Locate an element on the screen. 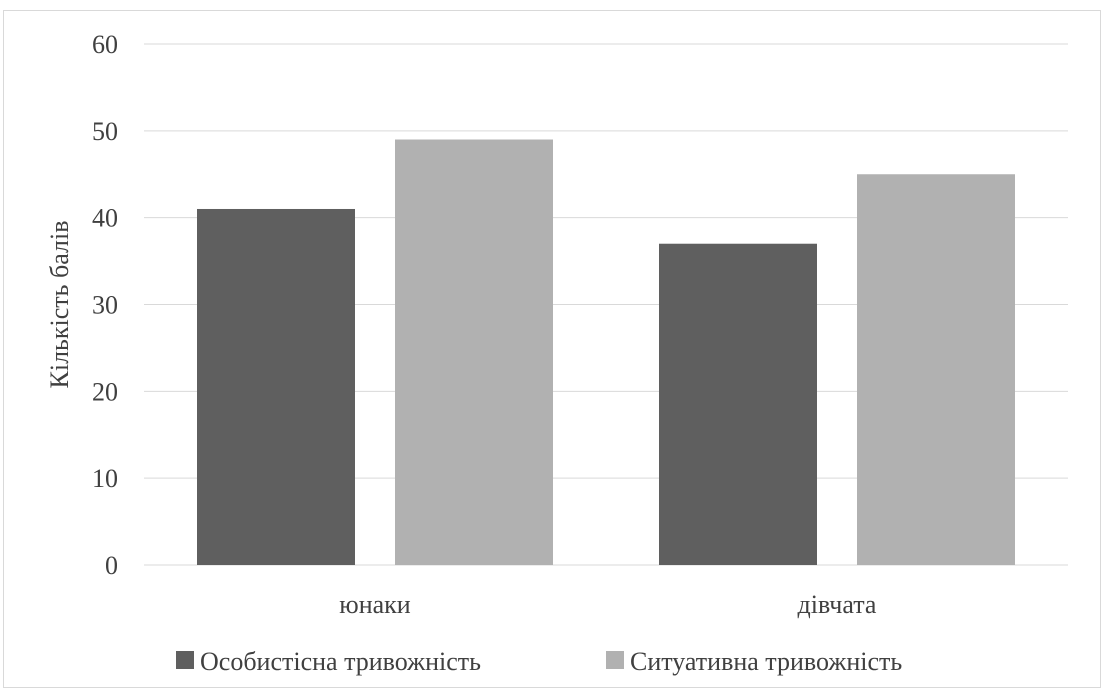 The image size is (1105, 691). y-tick-label: 30 is located at coordinates (105, 305).